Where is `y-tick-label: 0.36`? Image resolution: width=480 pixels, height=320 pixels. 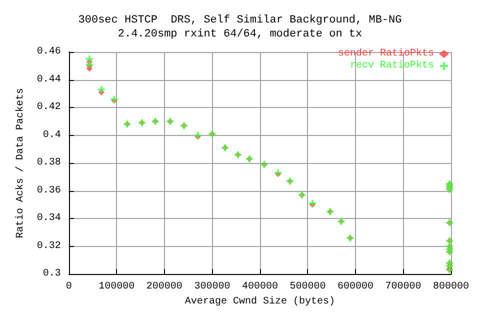 y-tick-label: 0.36 is located at coordinates (48, 190).